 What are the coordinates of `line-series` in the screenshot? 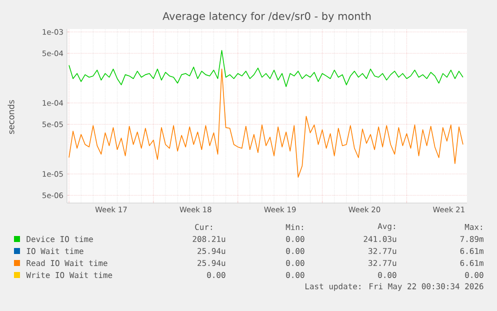 It's located at (266, 68).